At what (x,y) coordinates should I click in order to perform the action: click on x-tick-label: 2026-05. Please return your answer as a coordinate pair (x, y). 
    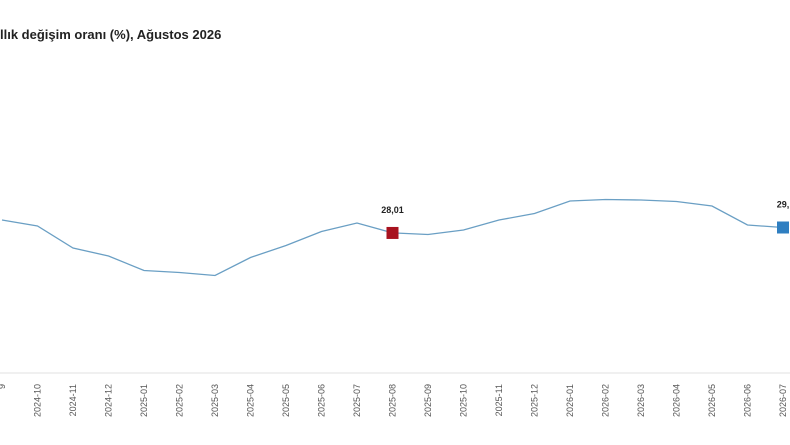
    Looking at the image, I should click on (712, 400).